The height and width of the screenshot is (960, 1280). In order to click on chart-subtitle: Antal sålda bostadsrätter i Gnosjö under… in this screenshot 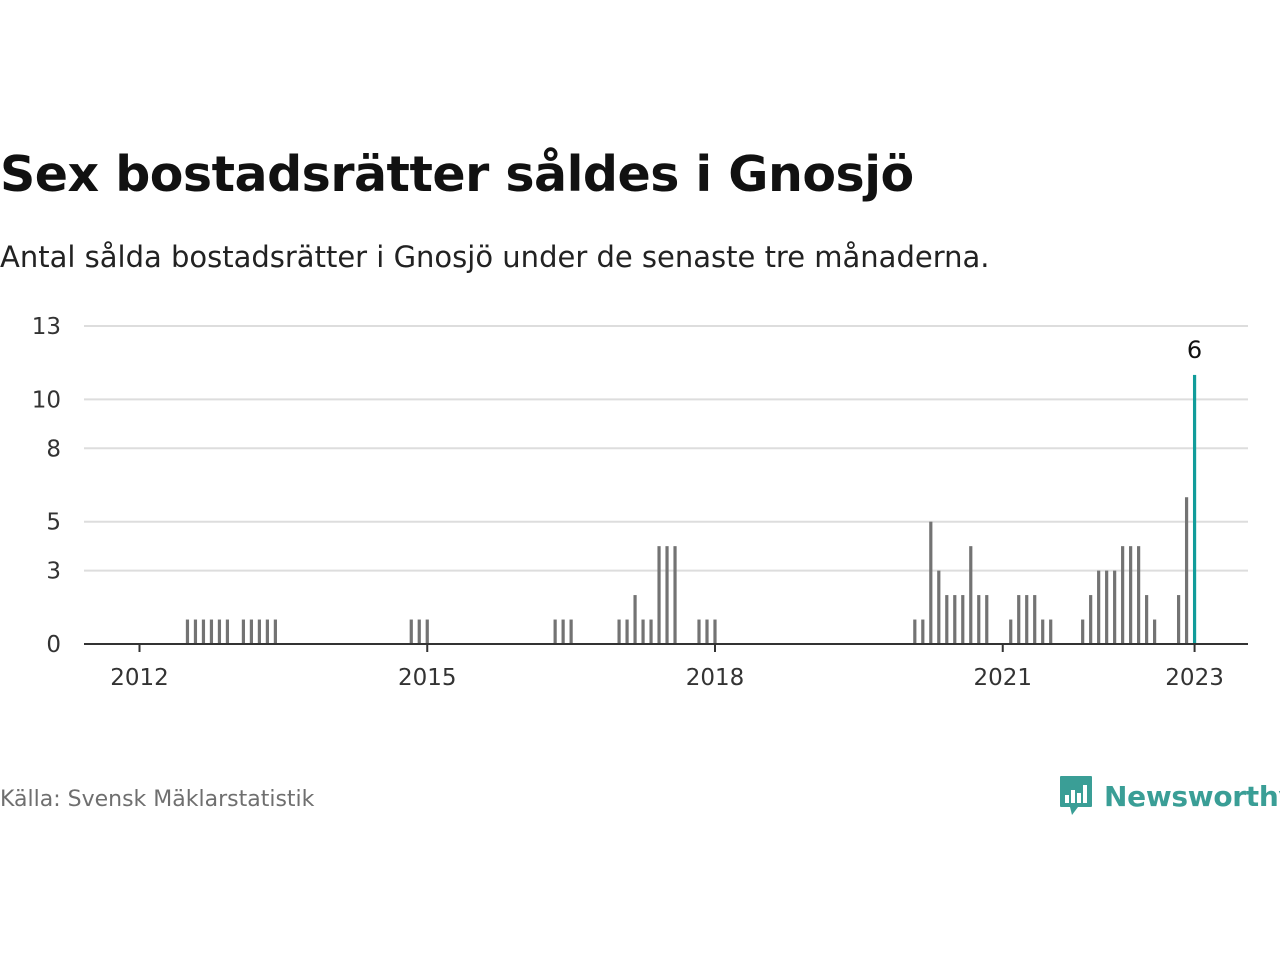, I will do `click(495, 257)`.